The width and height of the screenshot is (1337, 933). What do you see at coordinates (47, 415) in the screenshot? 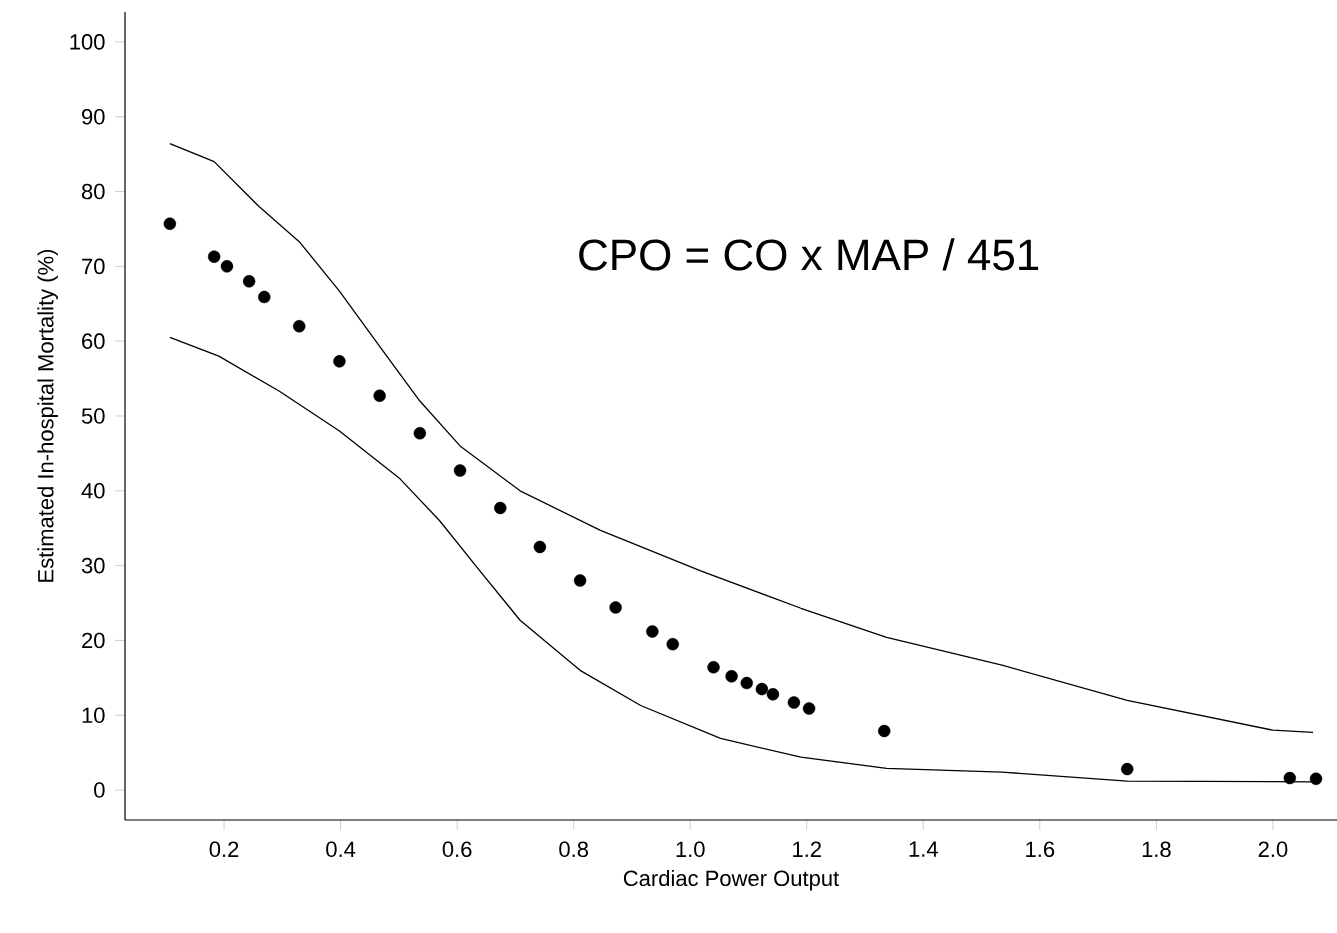
I see `y-axis-title: Estimated In-hospital Mortality (%)` at bounding box center [47, 415].